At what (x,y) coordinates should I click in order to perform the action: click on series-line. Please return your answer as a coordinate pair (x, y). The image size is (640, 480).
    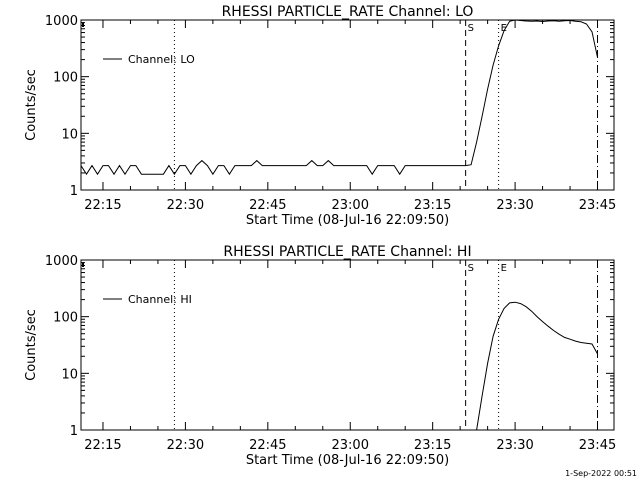
    Looking at the image, I should click on (537, 366).